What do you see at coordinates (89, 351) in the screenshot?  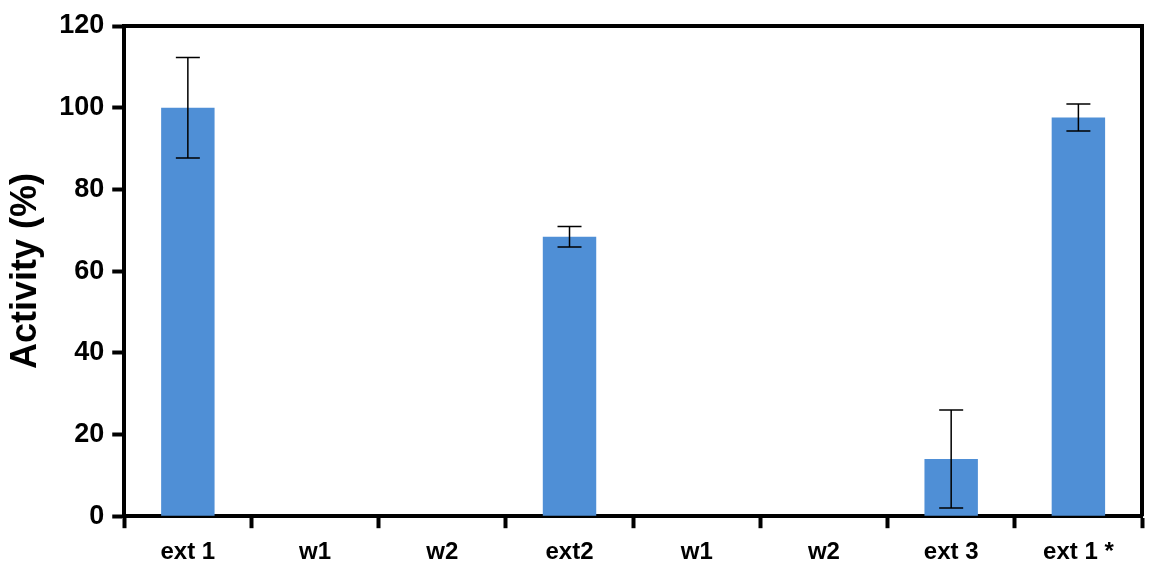 I see `y-tick-label: 40` at bounding box center [89, 351].